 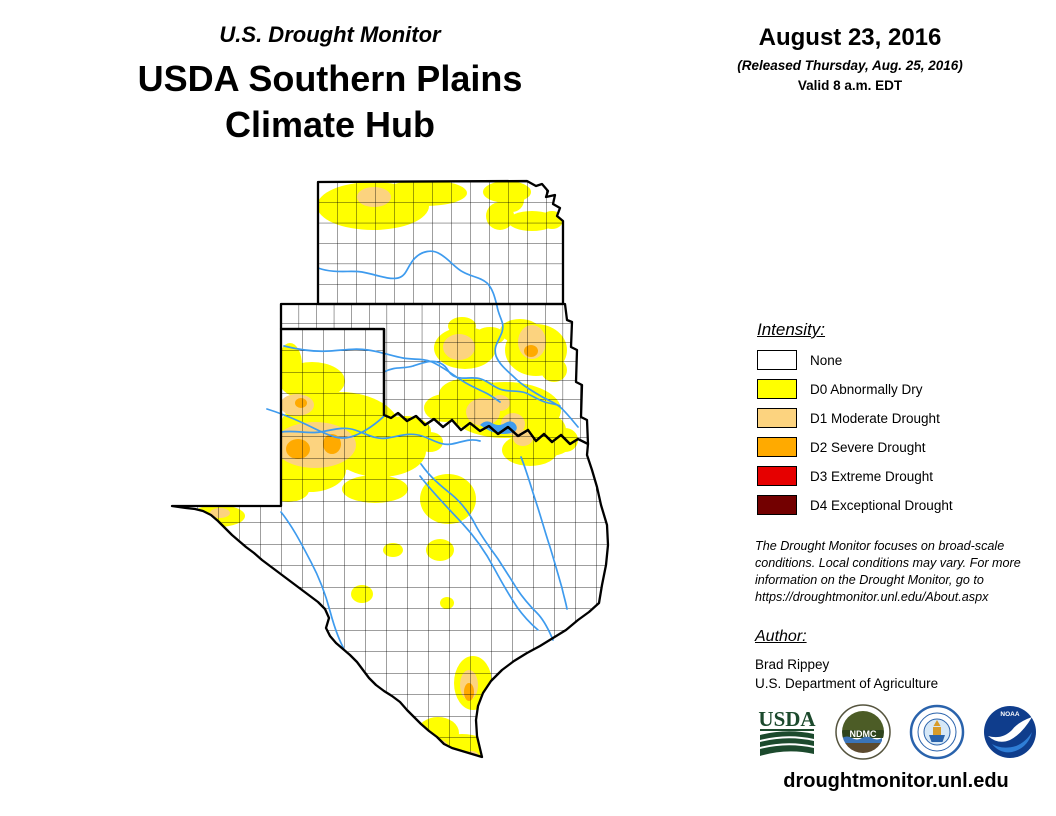 I want to click on state-kansas, so click(x=440, y=242).